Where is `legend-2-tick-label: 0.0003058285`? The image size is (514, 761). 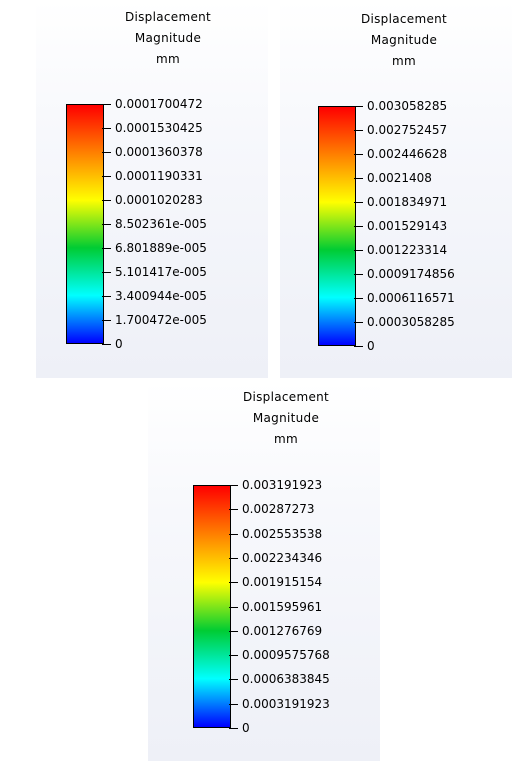 legend-2-tick-label: 0.0003058285 is located at coordinates (411, 322).